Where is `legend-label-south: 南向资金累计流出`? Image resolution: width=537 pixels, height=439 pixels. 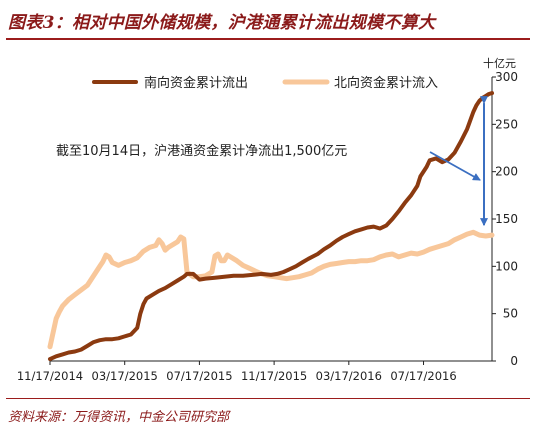 legend-label-south: 南向资金累计流出 is located at coordinates (196, 83).